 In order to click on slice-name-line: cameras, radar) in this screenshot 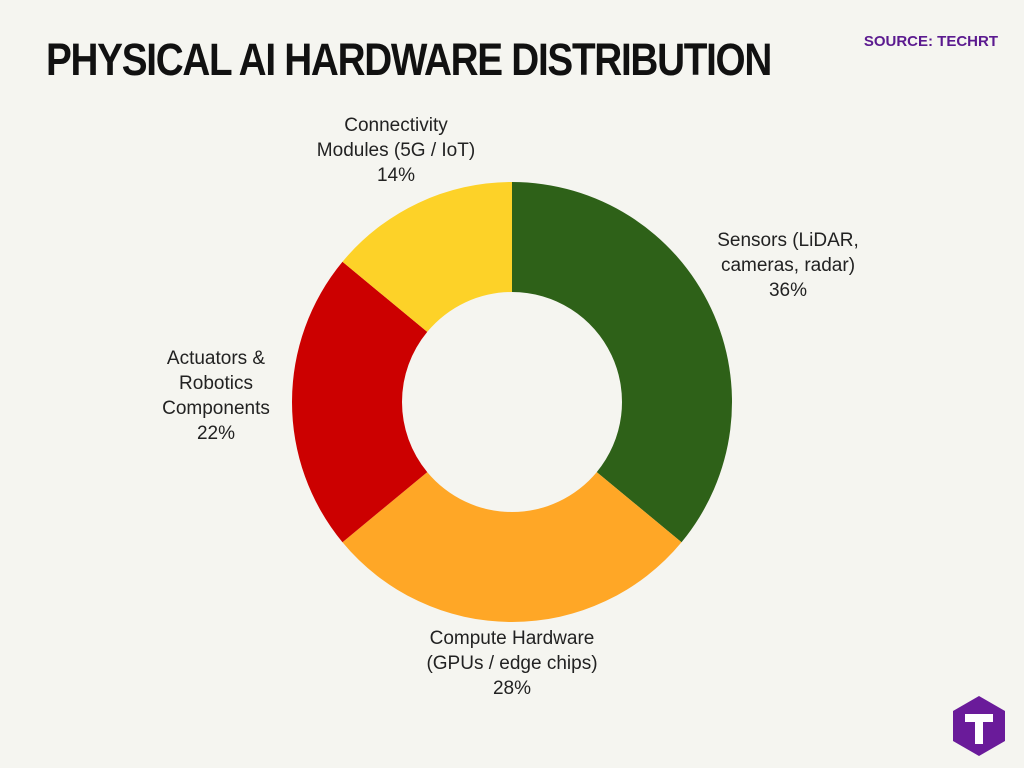, I will do `click(788, 265)`.